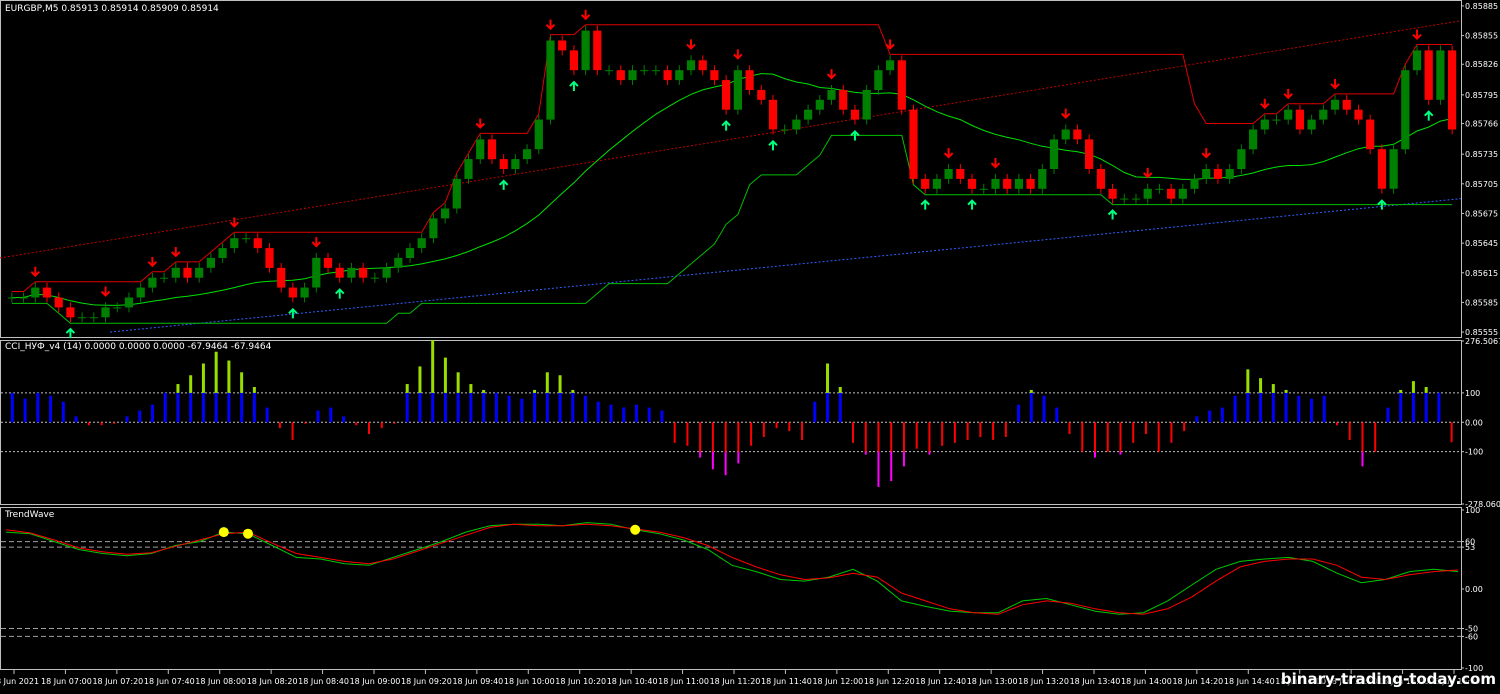  What do you see at coordinates (1043, 681) in the screenshot?
I see `time-tick-label: 18 Jun 13:20` at bounding box center [1043, 681].